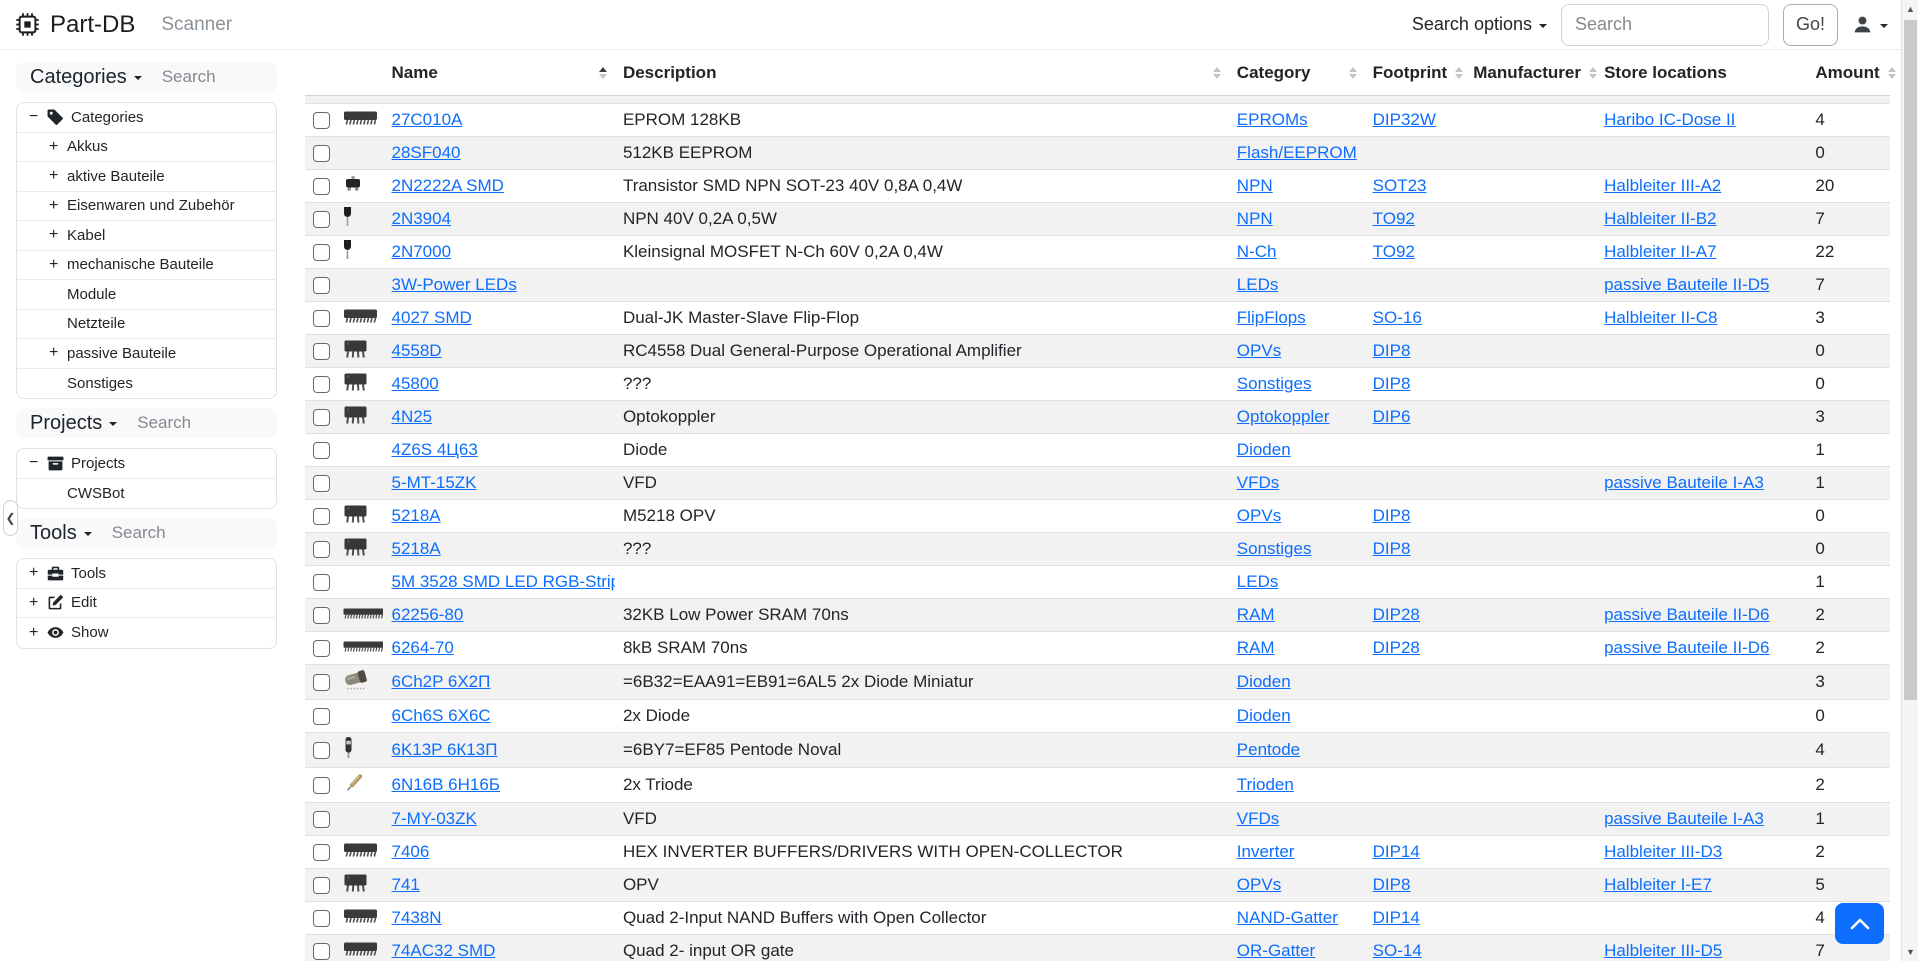  Describe the element at coordinates (441, 715) in the screenshot. I see `part-name-link: 6Ch6S 6X6C` at that location.